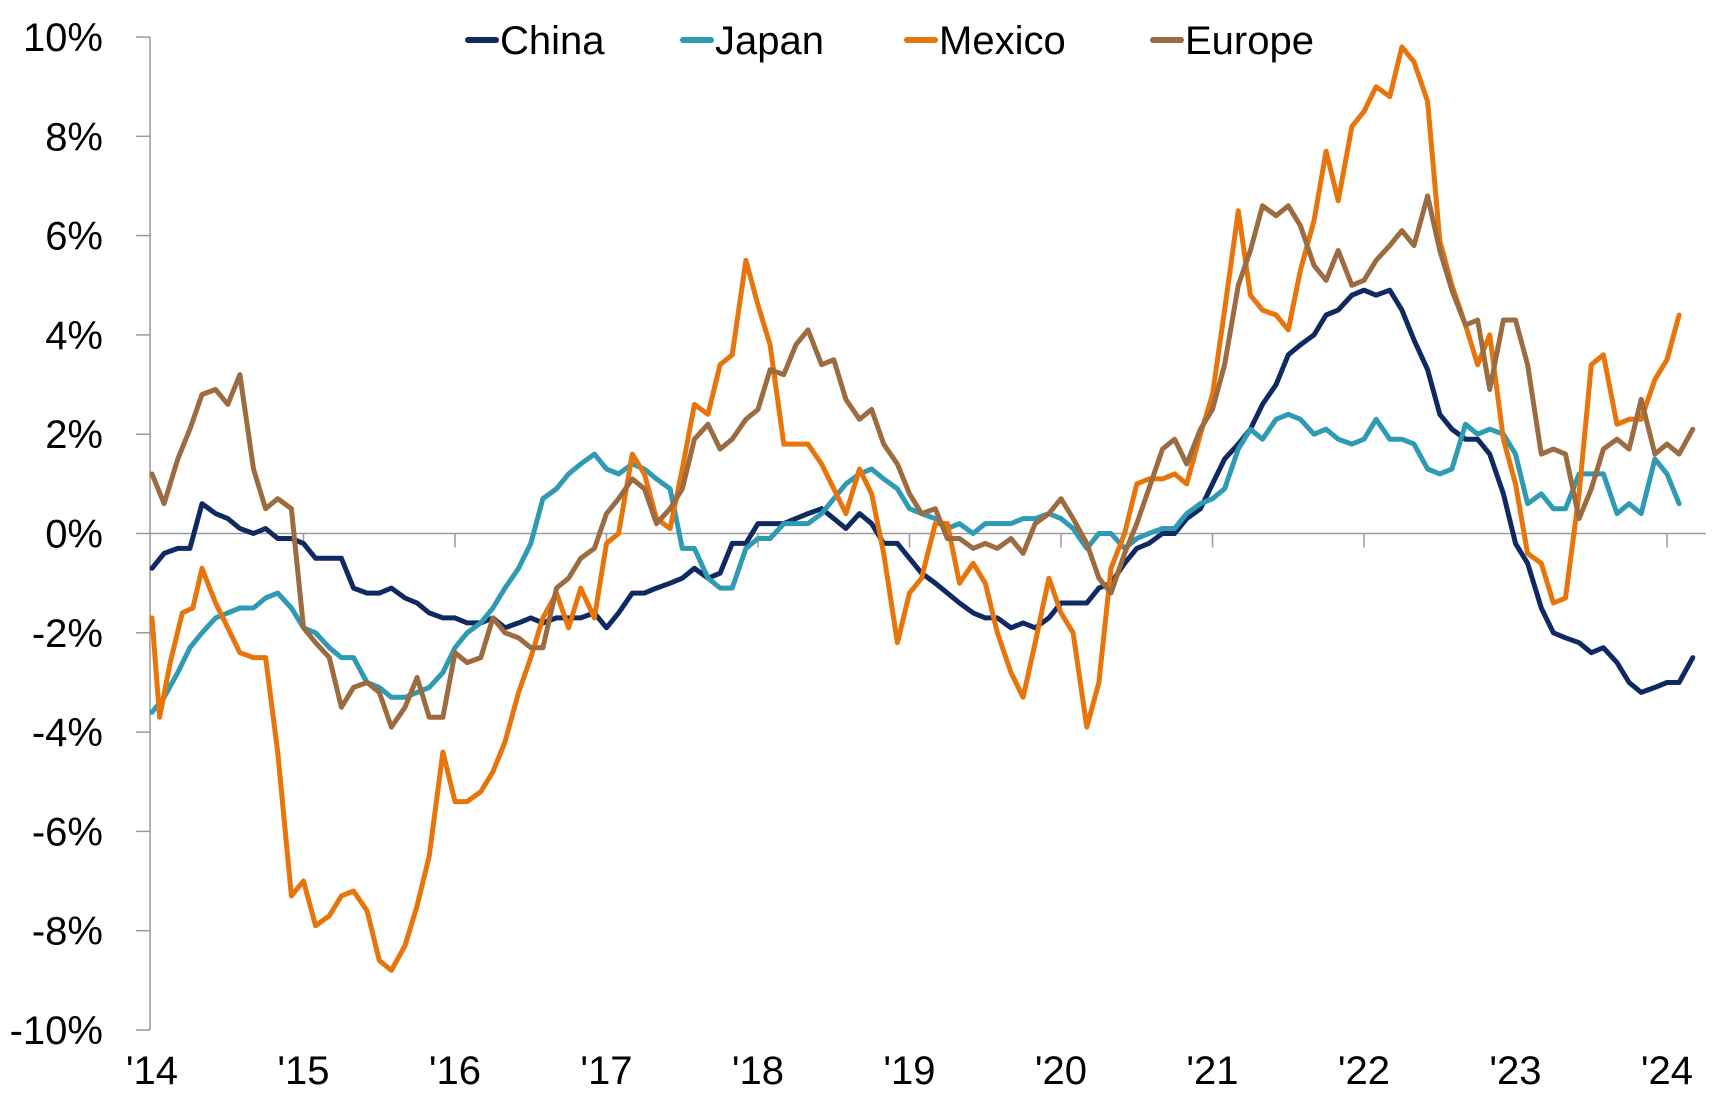 This screenshot has width=1728, height=1102. Describe the element at coordinates (758, 1071) in the screenshot. I see `x-tick-label: '18` at that location.